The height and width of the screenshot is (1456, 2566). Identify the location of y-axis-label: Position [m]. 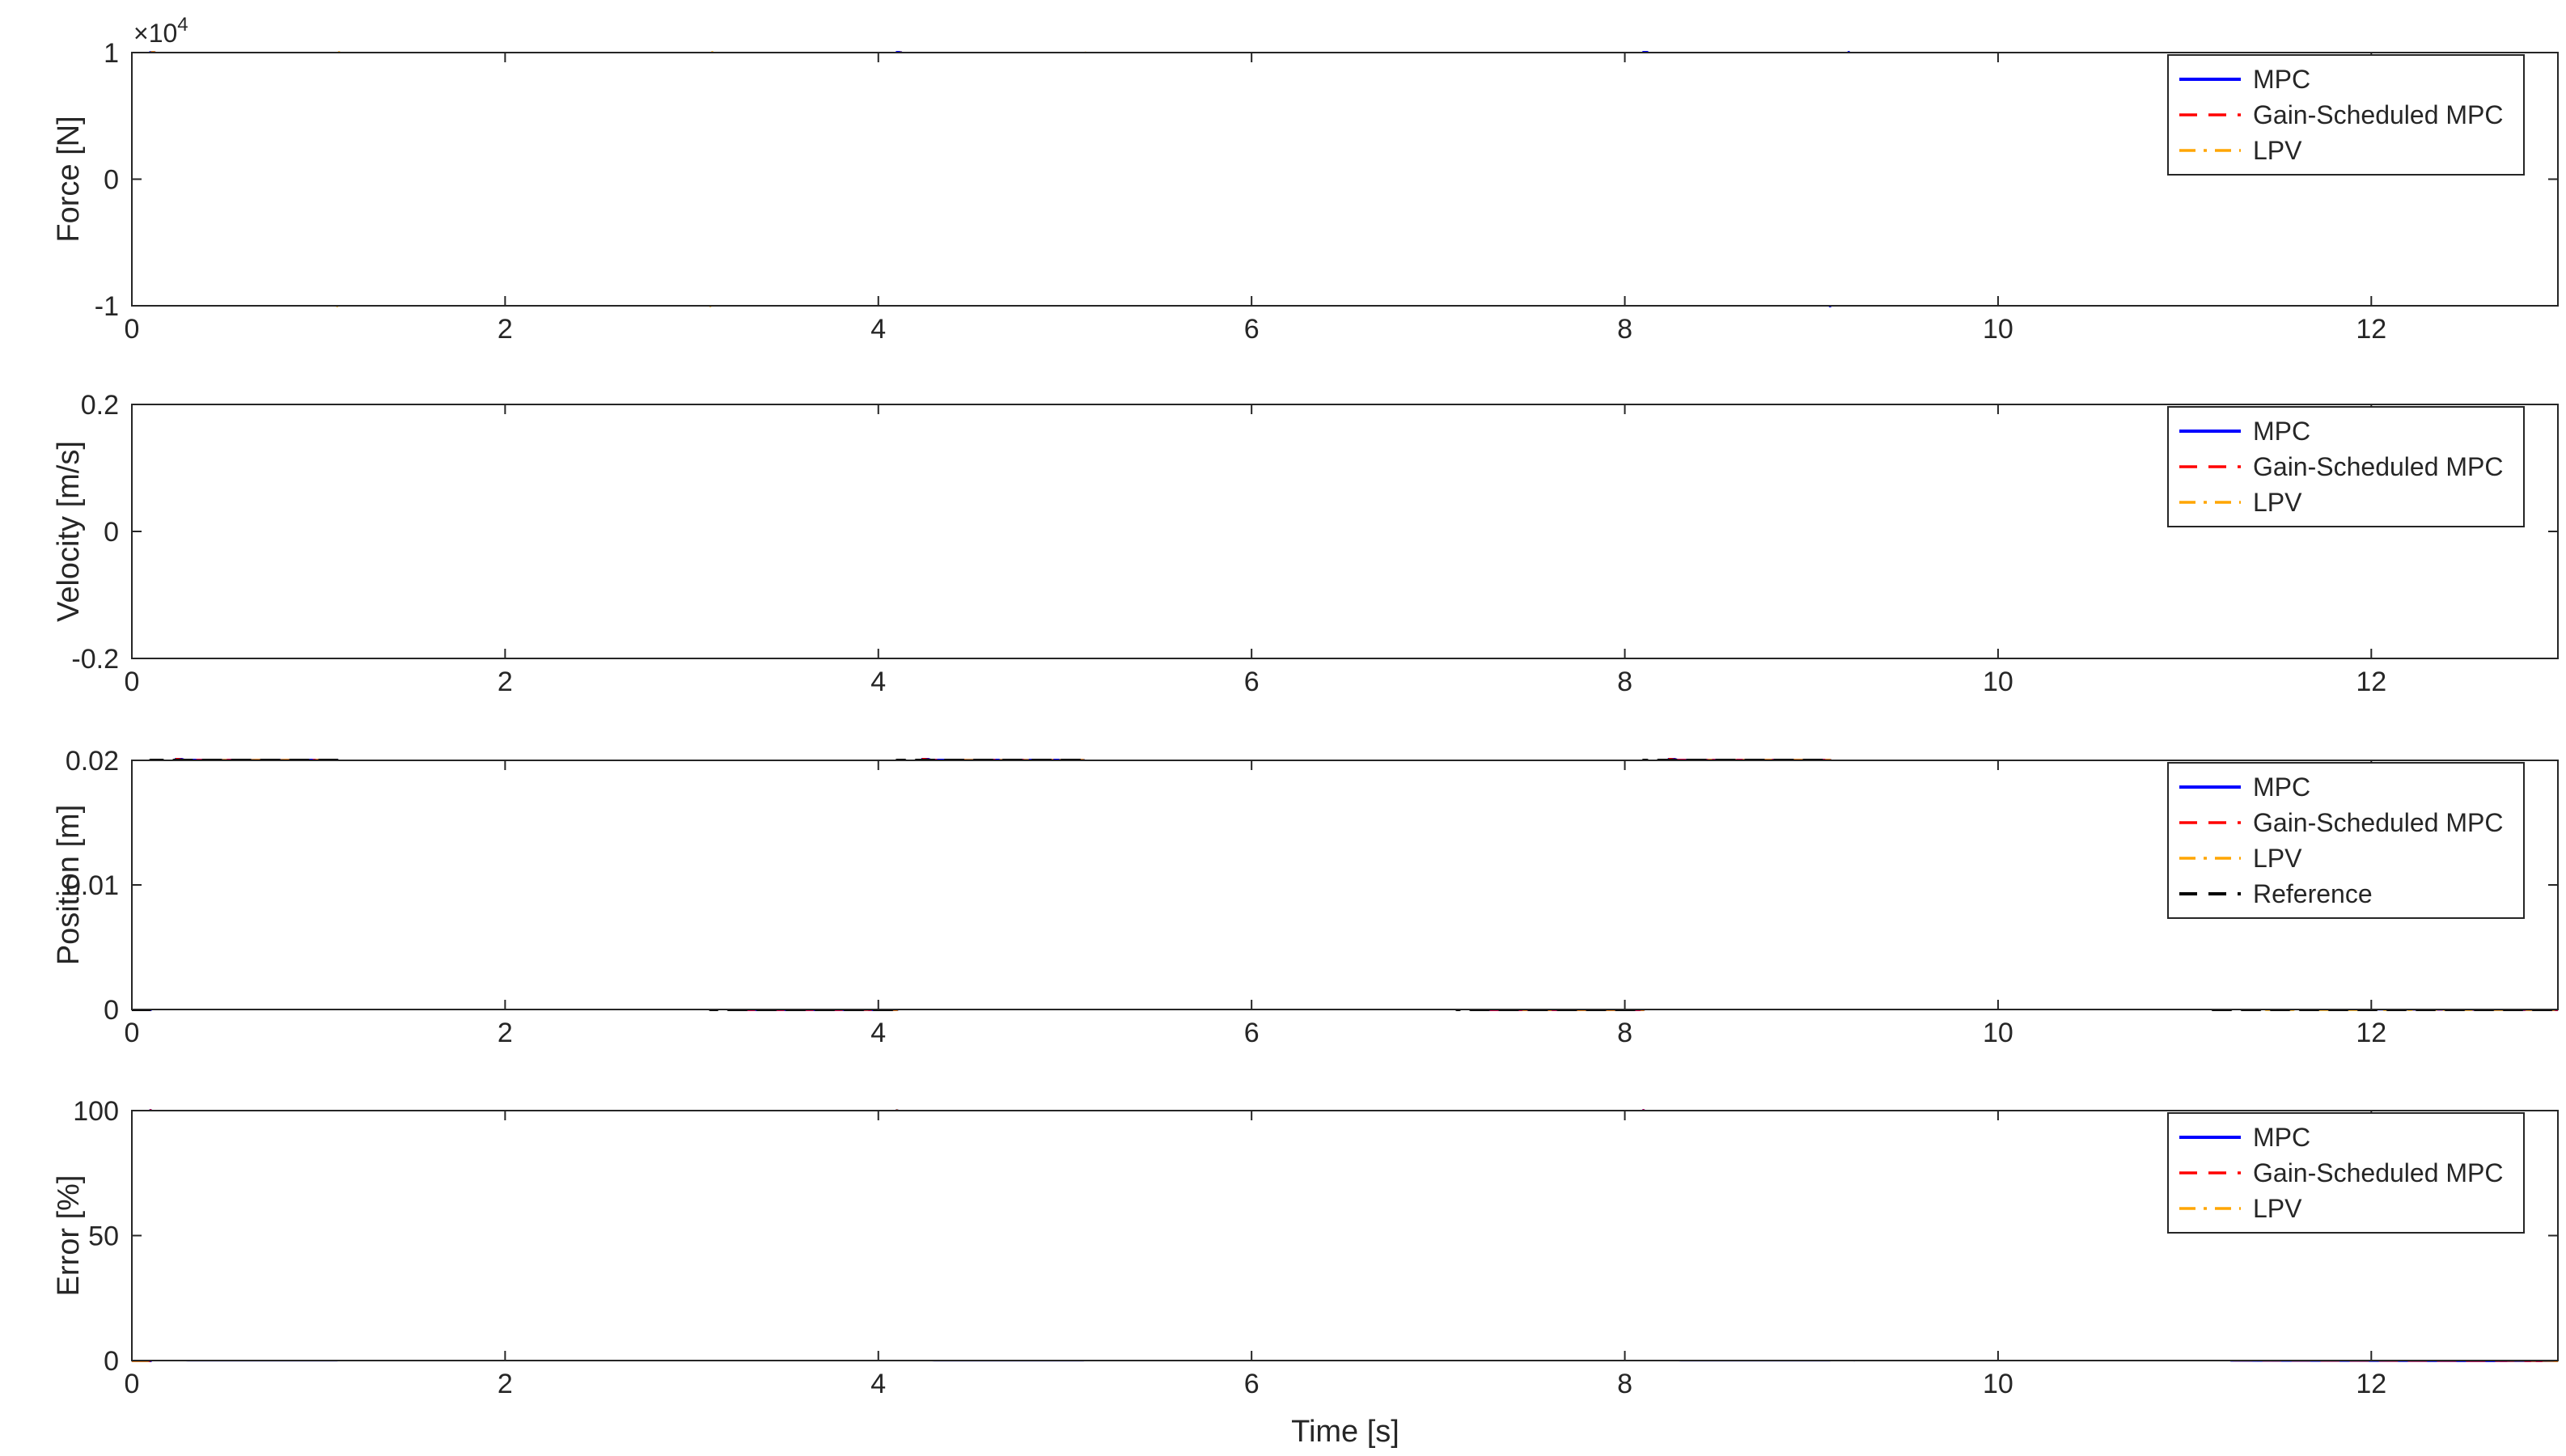
(69, 886).